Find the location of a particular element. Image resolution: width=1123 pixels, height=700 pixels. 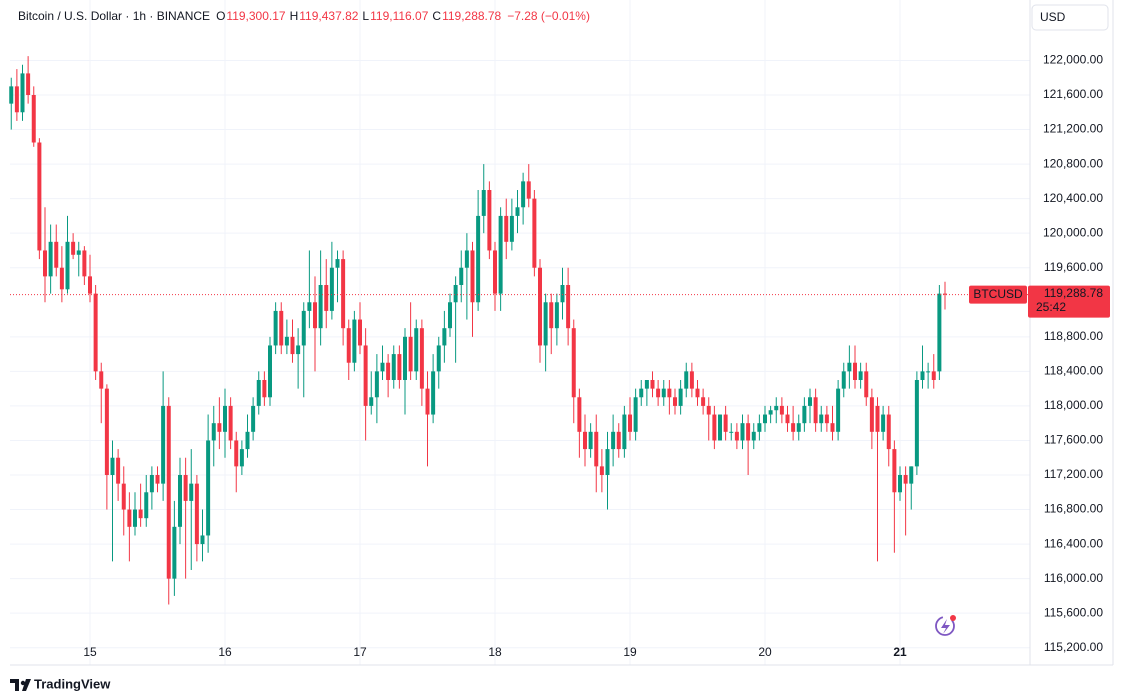

y-tick-label: 117,200.00 is located at coordinates (1073, 474).